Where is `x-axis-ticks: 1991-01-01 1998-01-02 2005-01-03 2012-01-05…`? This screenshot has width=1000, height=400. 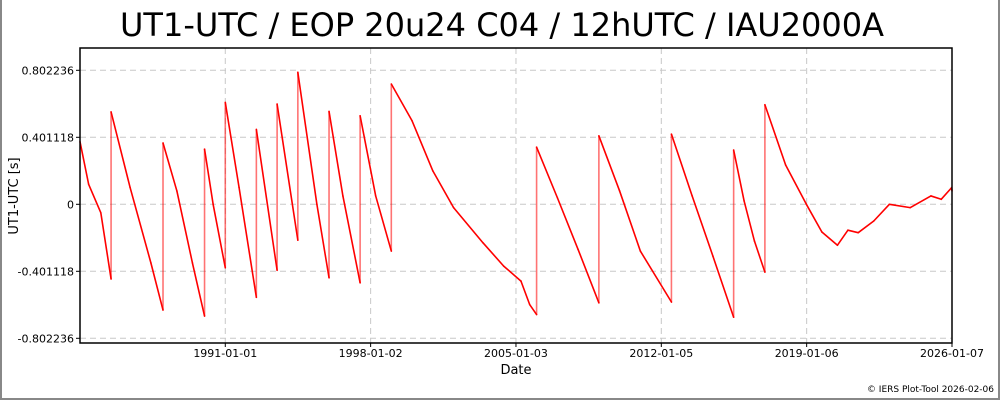
x-axis-ticks: 1991-01-01 1998-01-02 2005-01-03 2012-01-05… is located at coordinates (588, 351).